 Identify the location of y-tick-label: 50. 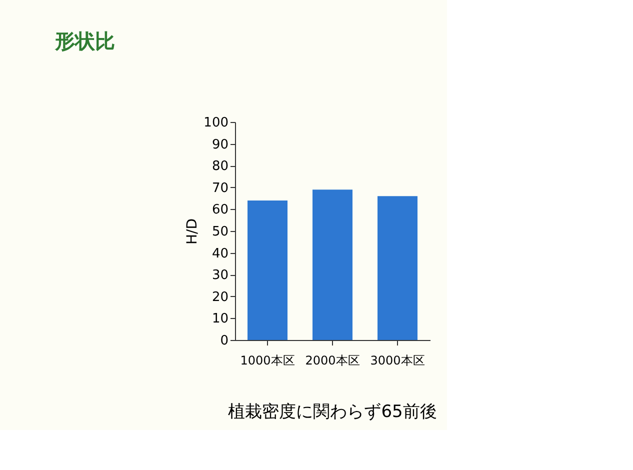
(220, 232).